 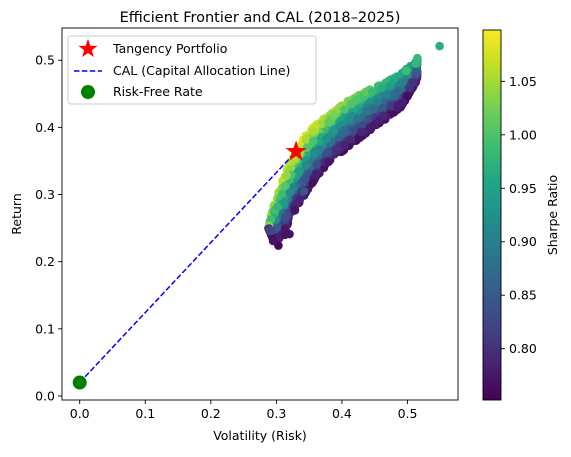 What do you see at coordinates (88, 92) in the screenshot?
I see `legend-circle-icon` at bounding box center [88, 92].